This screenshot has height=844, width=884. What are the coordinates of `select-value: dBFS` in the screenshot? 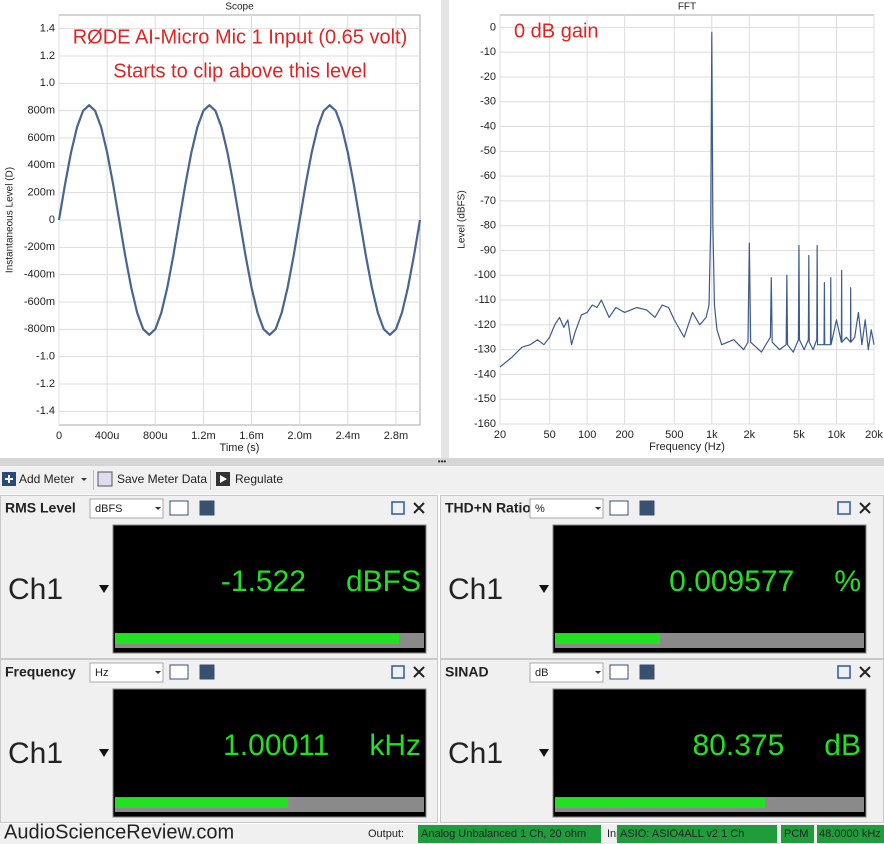 It's located at (109, 509).